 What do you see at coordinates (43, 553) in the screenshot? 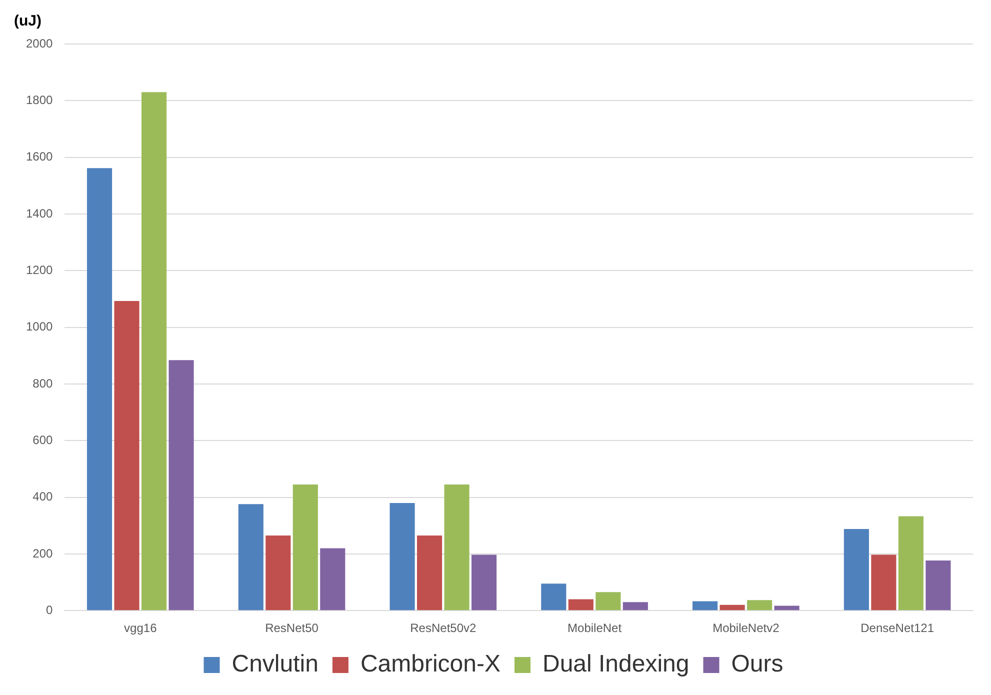
I see `y-tick-label: 200` at bounding box center [43, 553].